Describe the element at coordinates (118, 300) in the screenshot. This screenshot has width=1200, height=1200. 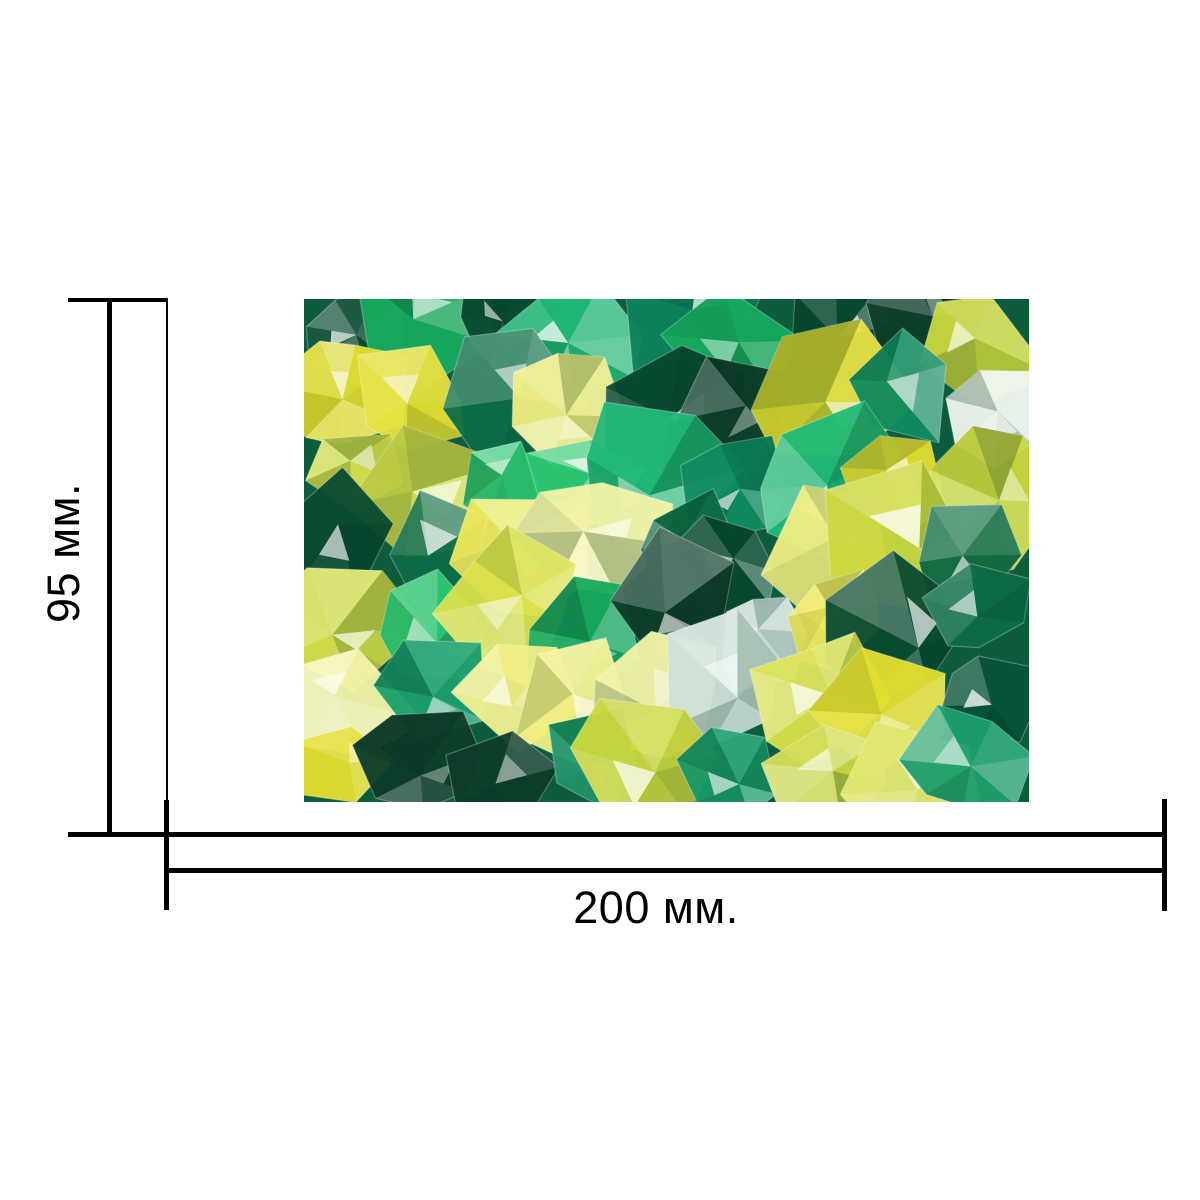
I see `height-dim-top-tick` at that location.